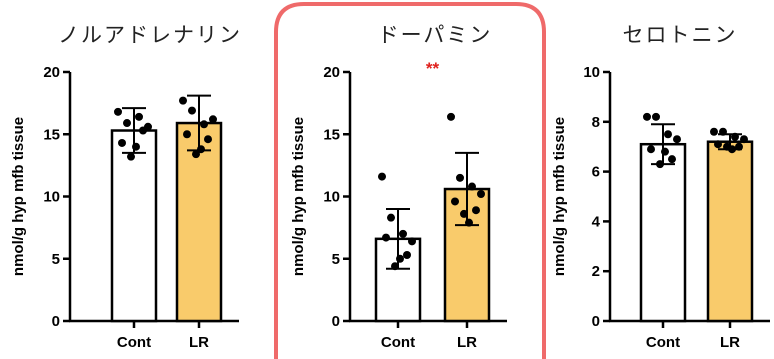 This screenshot has width=774, height=359. Describe the element at coordinates (680, 35) in the screenshot. I see `chart-title: セロトニン` at that location.